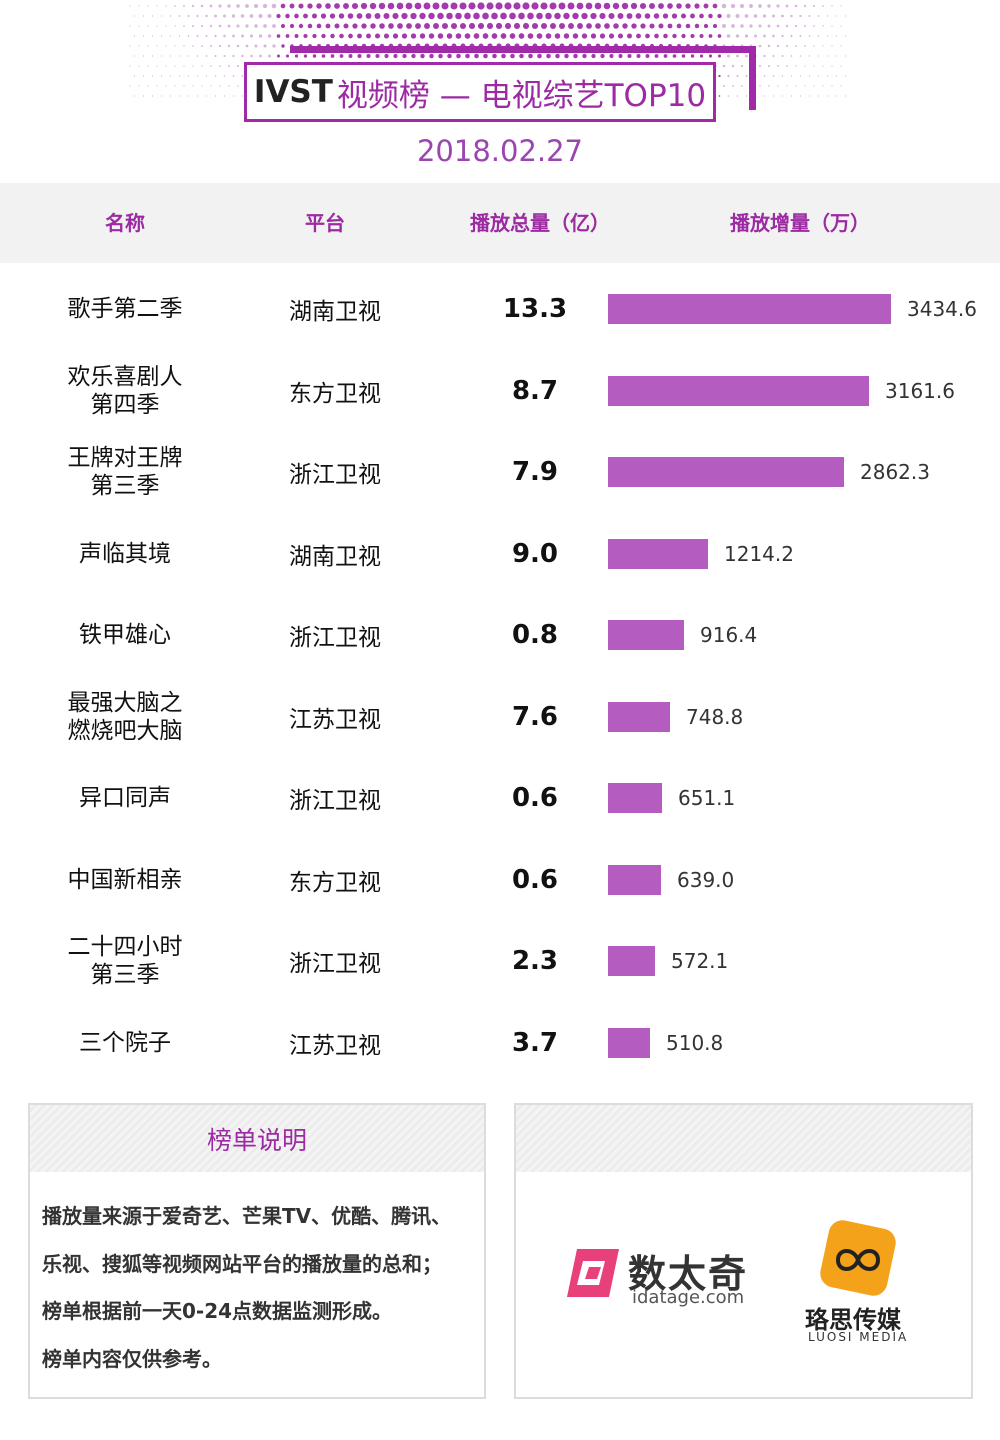 The width and height of the screenshot is (1000, 1440). I want to click on show-name-label: 二十四小时第三季, so click(125, 961).